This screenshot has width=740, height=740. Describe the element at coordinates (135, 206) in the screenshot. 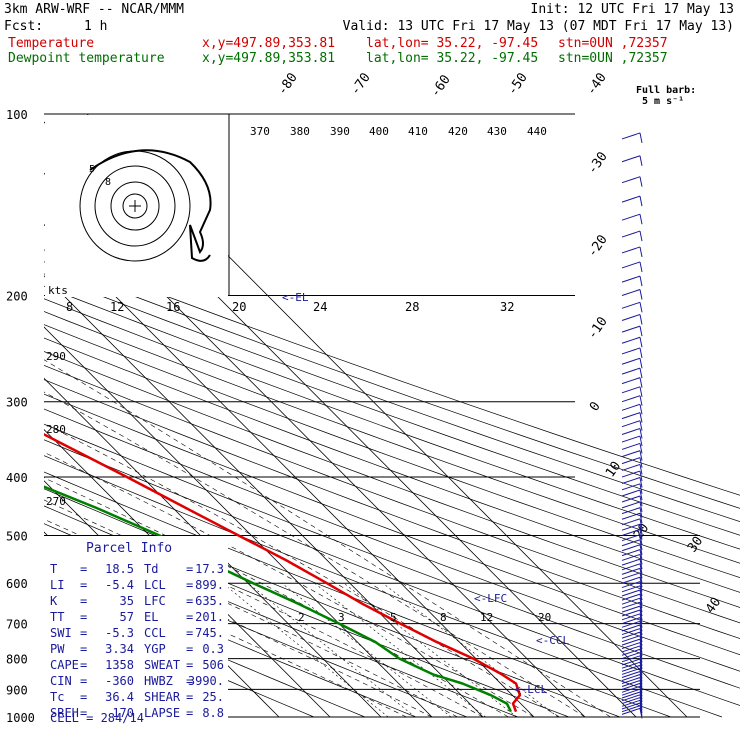

I see `hodograph-ring` at that location.